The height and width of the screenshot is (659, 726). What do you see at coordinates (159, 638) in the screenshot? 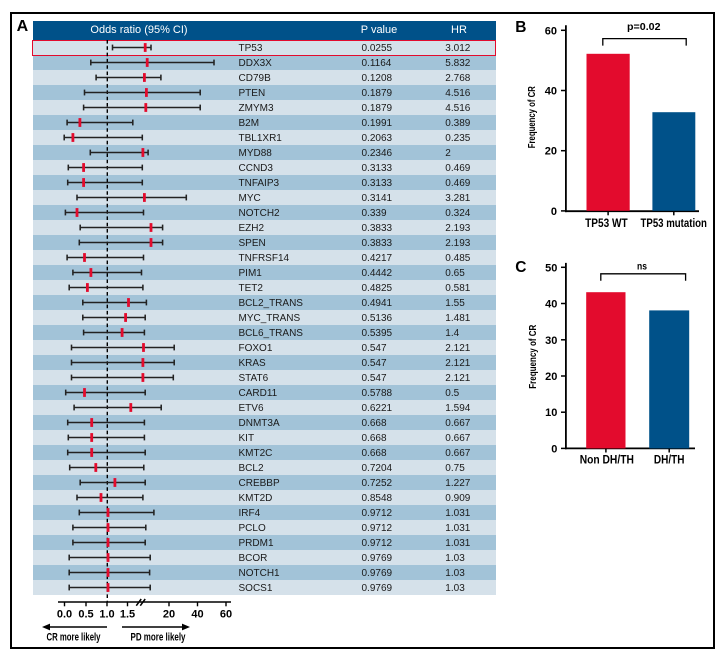
I see `svg-text: PD more likely` at bounding box center [159, 638].